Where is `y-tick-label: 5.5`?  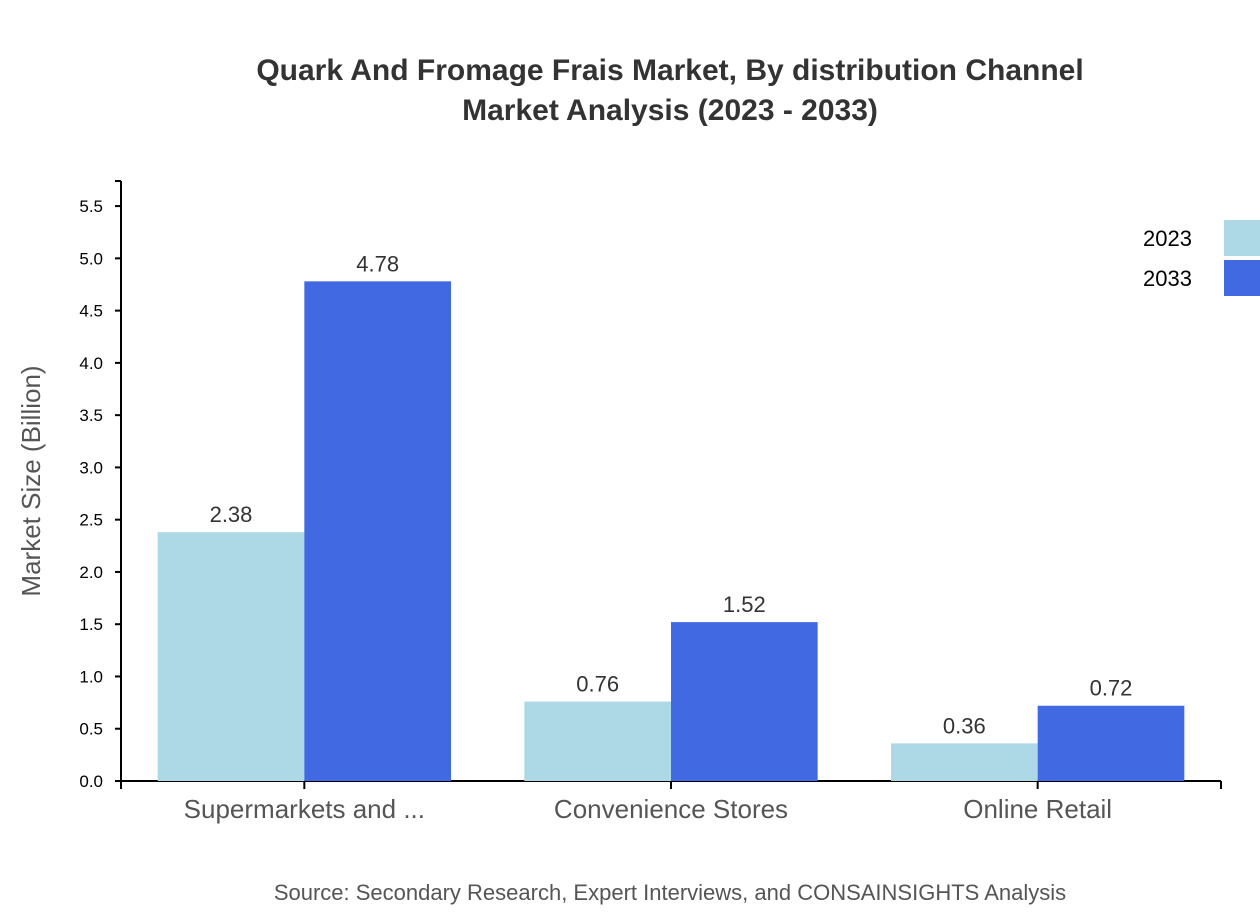 y-tick-label: 5.5 is located at coordinates (91, 206).